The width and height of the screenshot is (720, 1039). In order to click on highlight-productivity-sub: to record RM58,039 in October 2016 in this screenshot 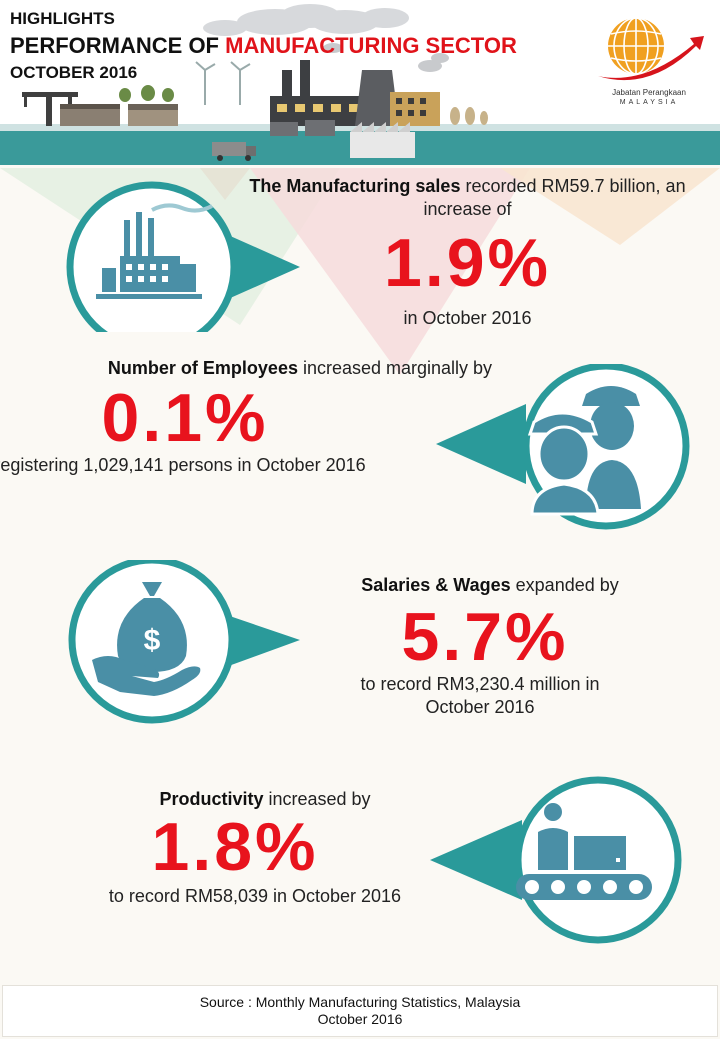, I will do `click(255, 896)`.